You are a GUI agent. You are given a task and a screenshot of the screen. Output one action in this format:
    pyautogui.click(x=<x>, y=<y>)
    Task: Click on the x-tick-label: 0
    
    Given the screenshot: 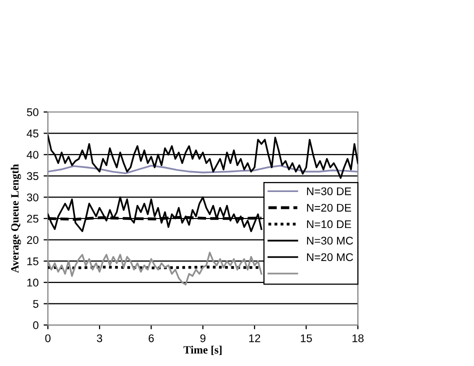 What is the action you would take?
    pyautogui.click(x=48, y=338)
    